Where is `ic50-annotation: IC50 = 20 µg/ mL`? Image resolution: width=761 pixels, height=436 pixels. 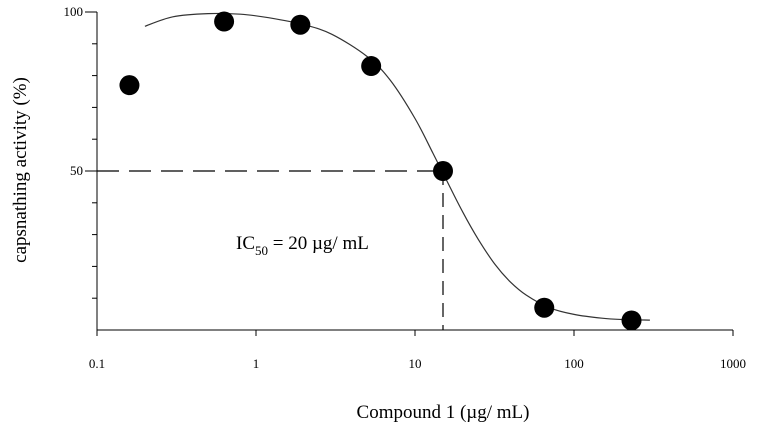
ic50-annotation: IC50 = 20 µg/ mL is located at coordinates (302, 245).